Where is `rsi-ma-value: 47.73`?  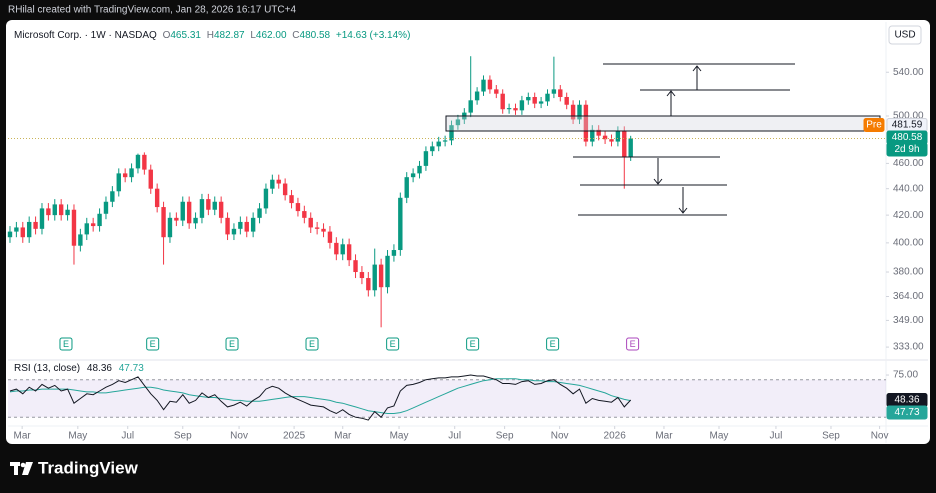 rsi-ma-value: 47.73 is located at coordinates (131, 368).